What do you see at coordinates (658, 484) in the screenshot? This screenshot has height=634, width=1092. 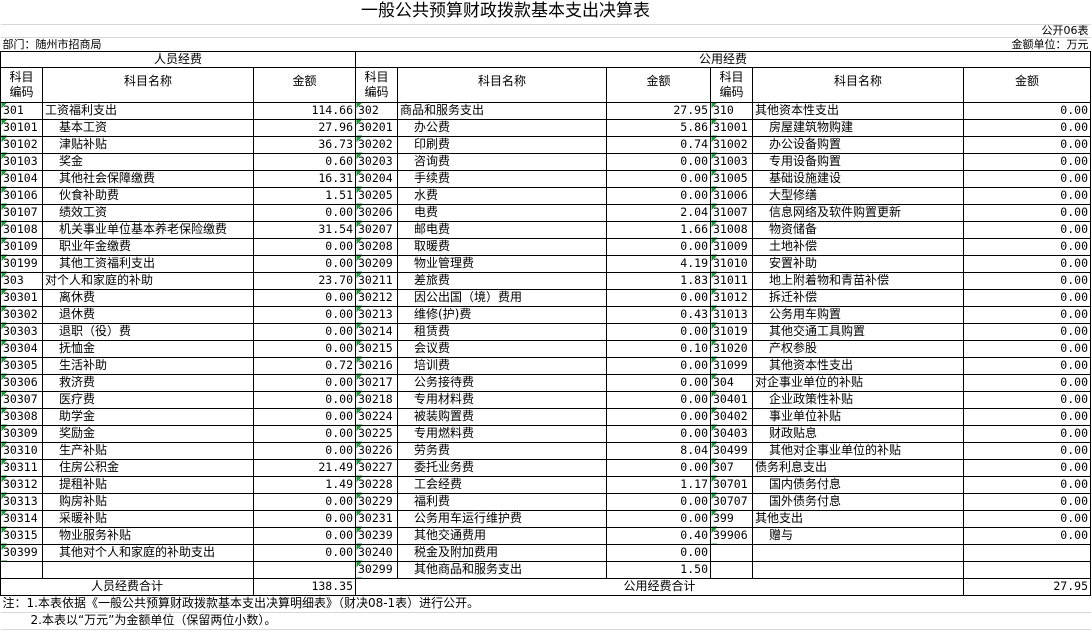 I see `item-amount: 1.17` at bounding box center [658, 484].